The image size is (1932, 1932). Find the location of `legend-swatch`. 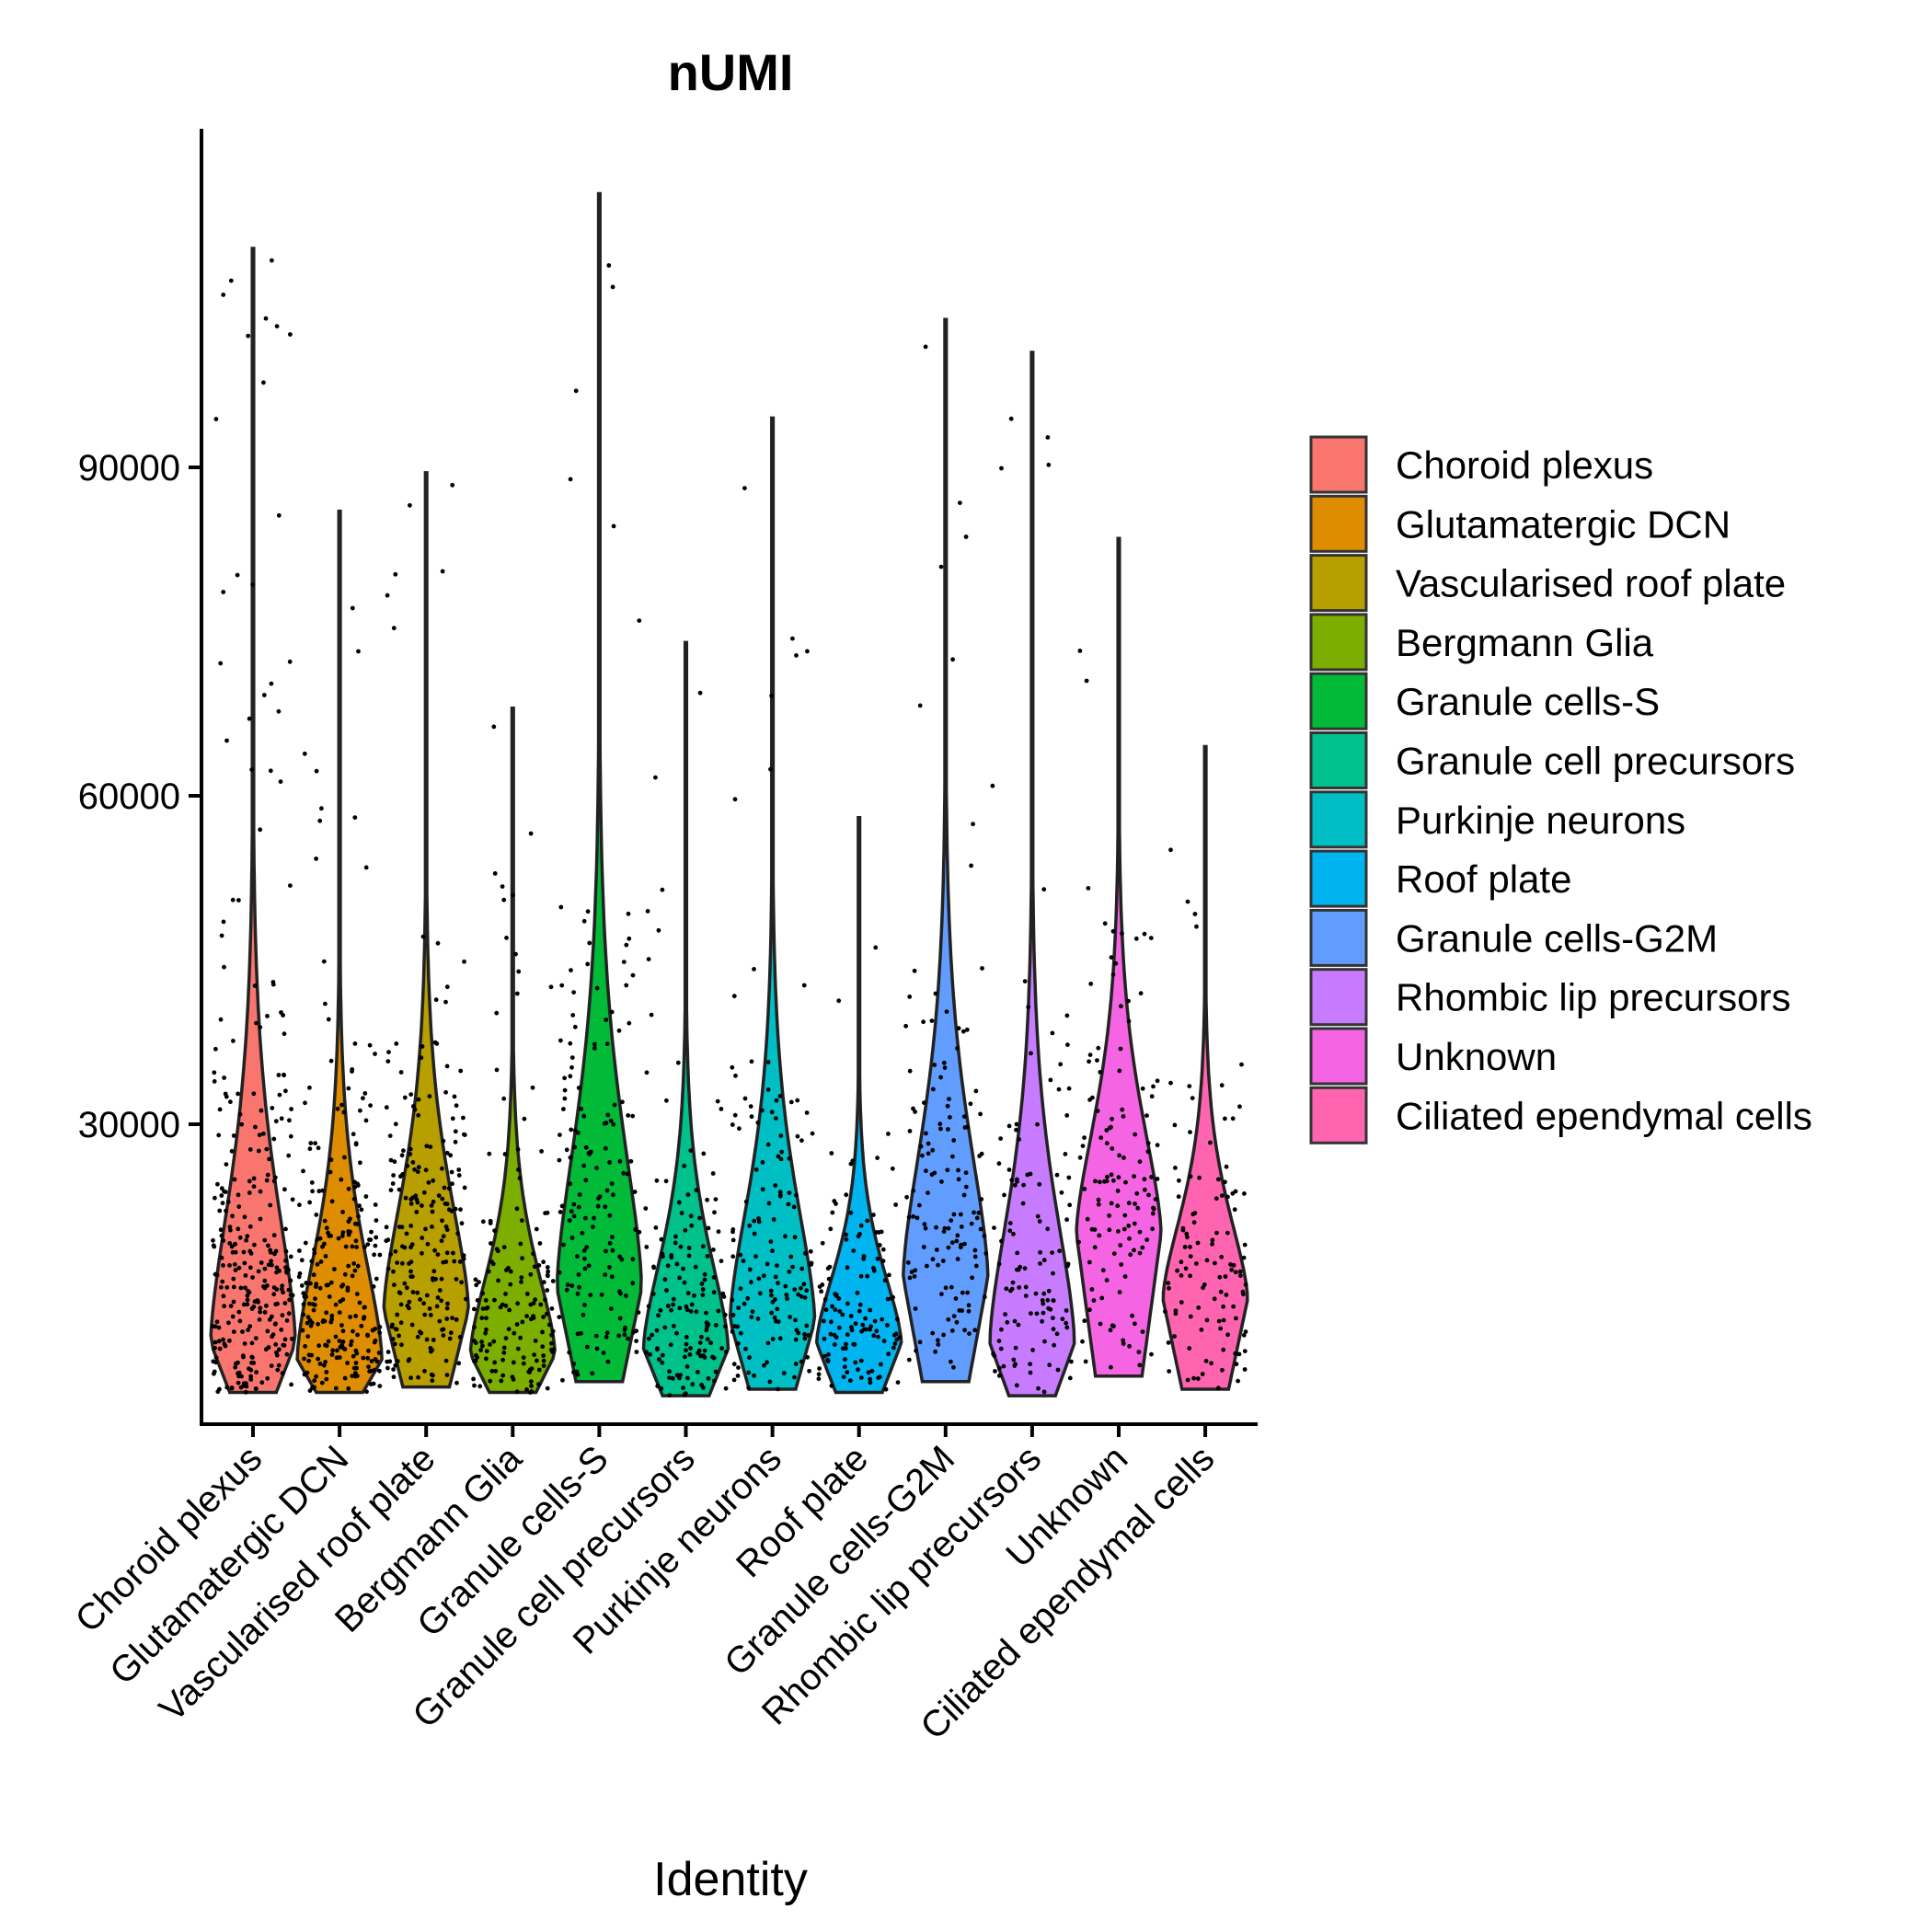

legend-swatch is located at coordinates (1338, 1056).